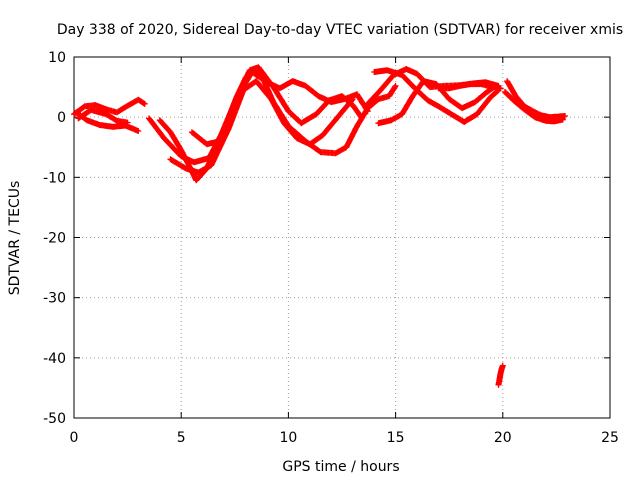 The width and height of the screenshot is (640, 480). What do you see at coordinates (54, 359) in the screenshot?
I see `y-tick-label: -40` at bounding box center [54, 359].